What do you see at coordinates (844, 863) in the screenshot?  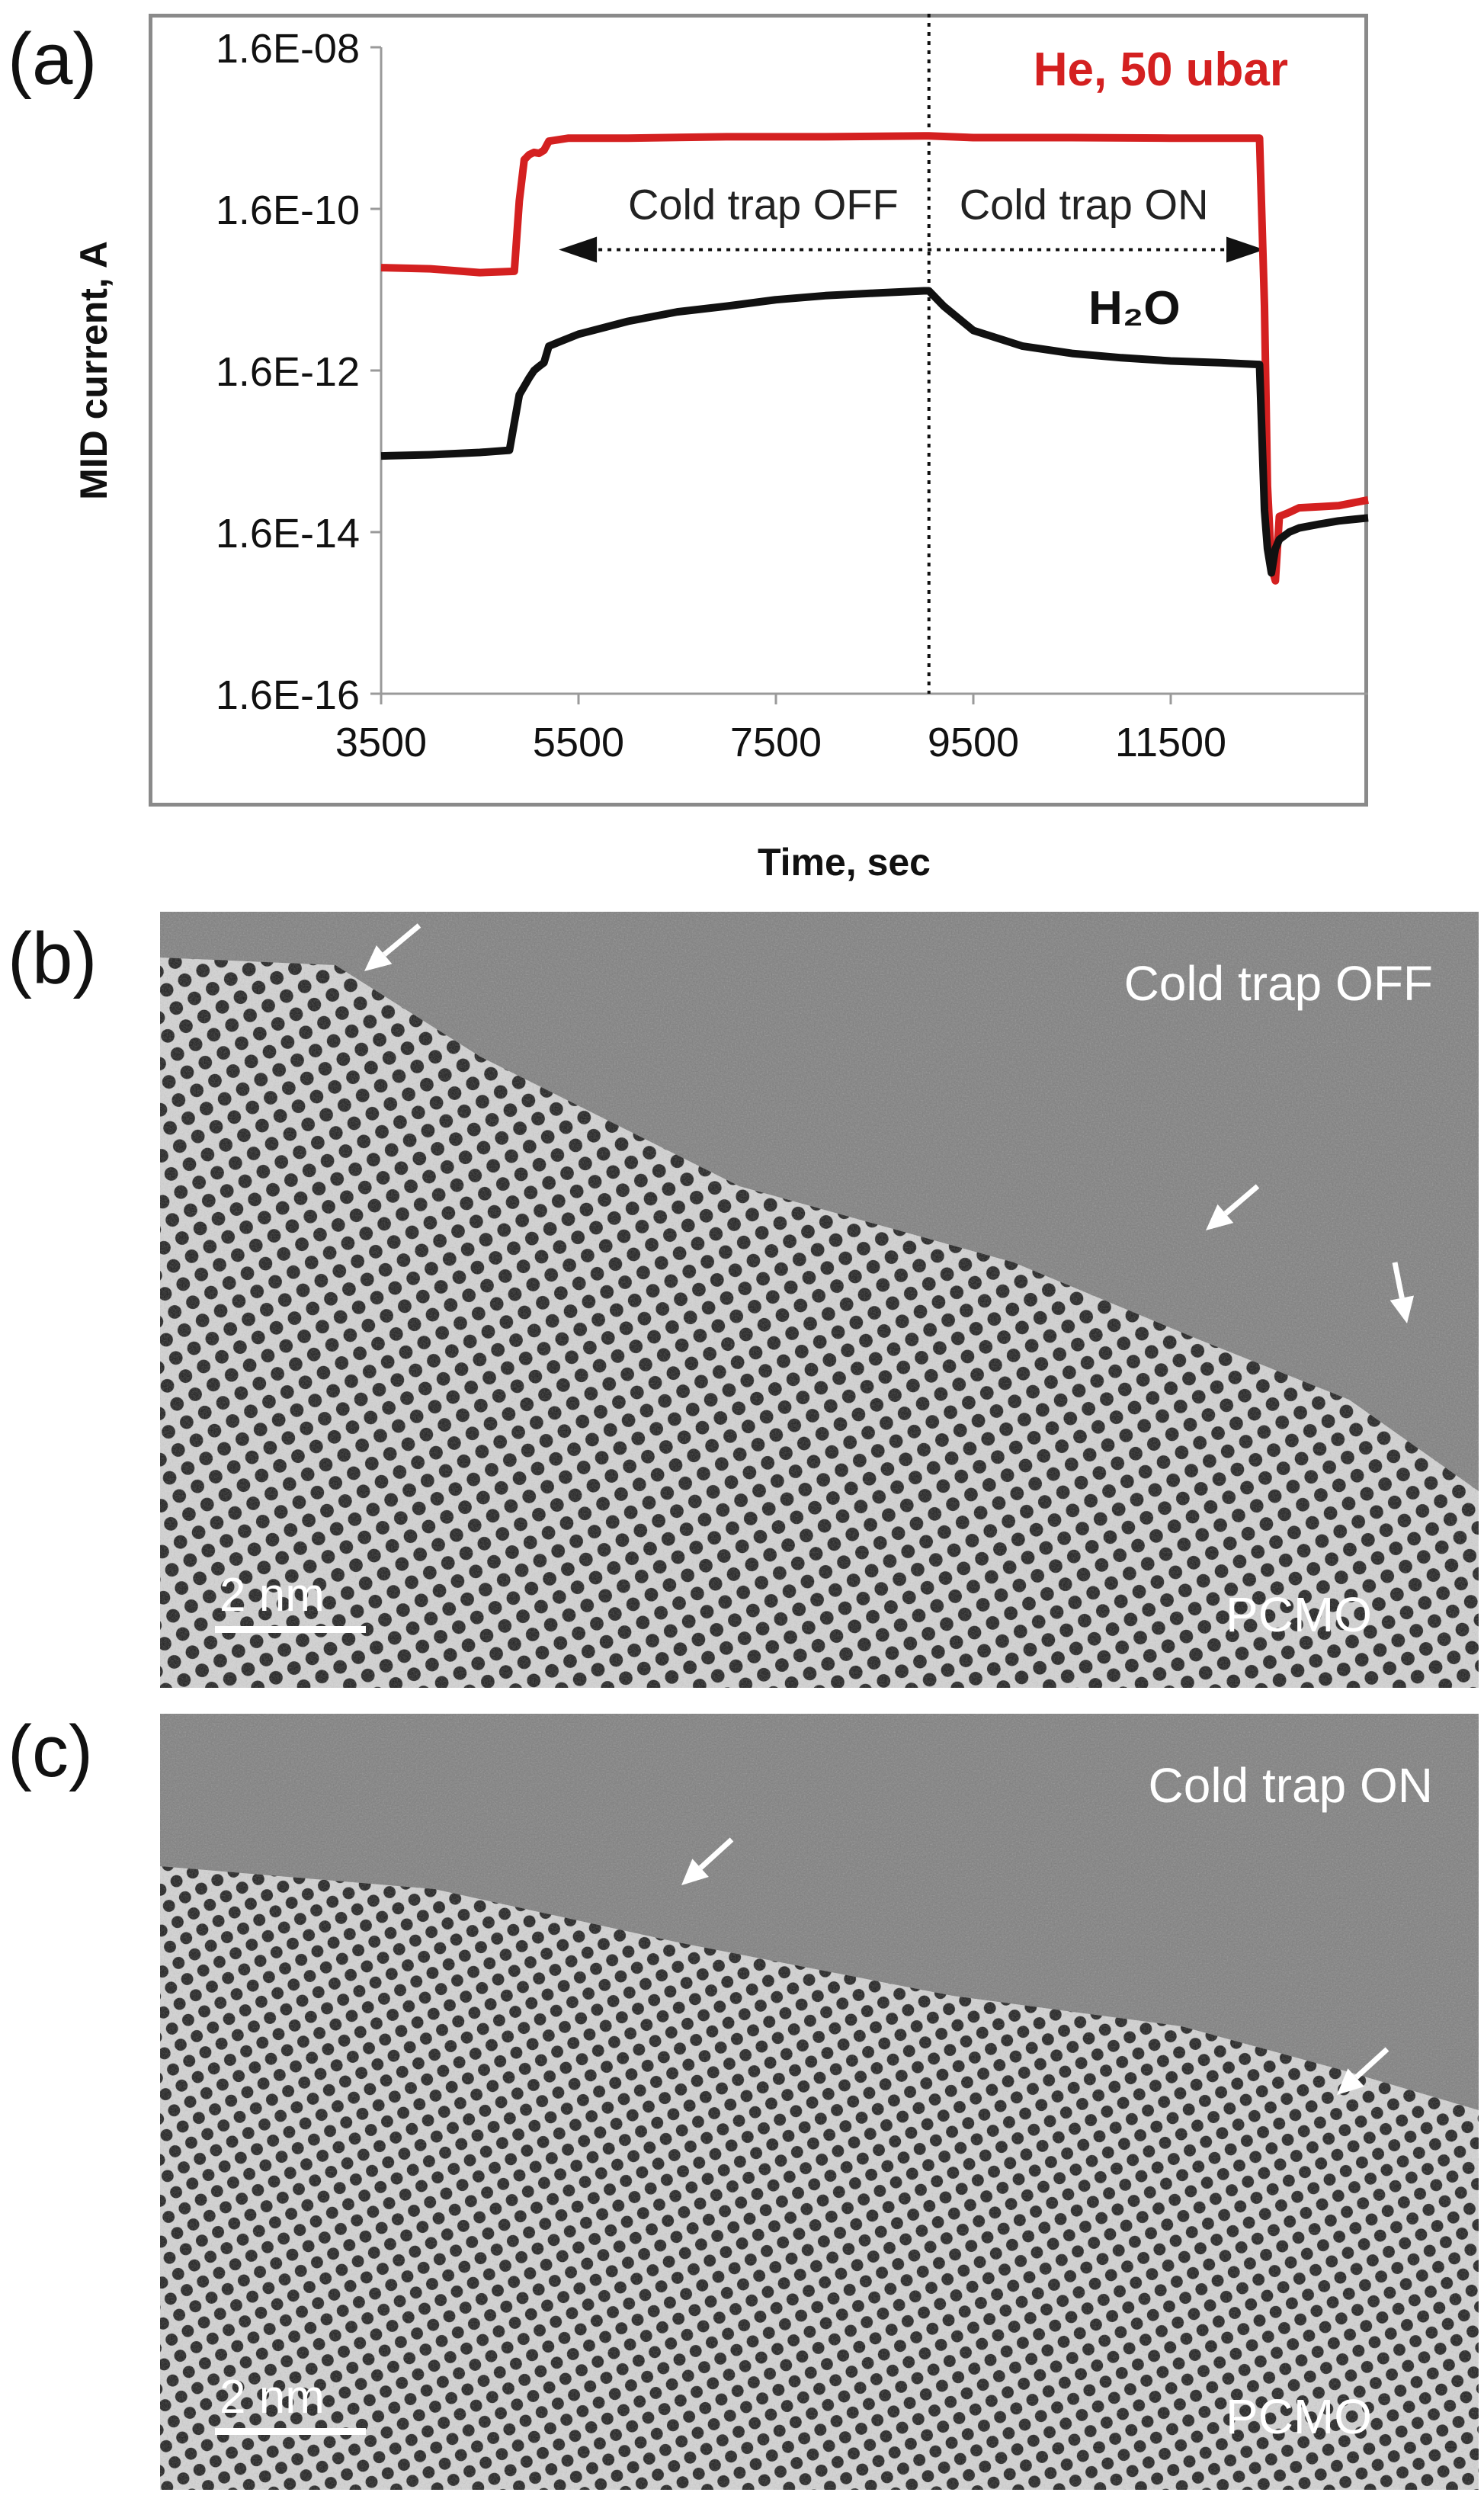 I see `x-axis-label: Time, sec` at bounding box center [844, 863].